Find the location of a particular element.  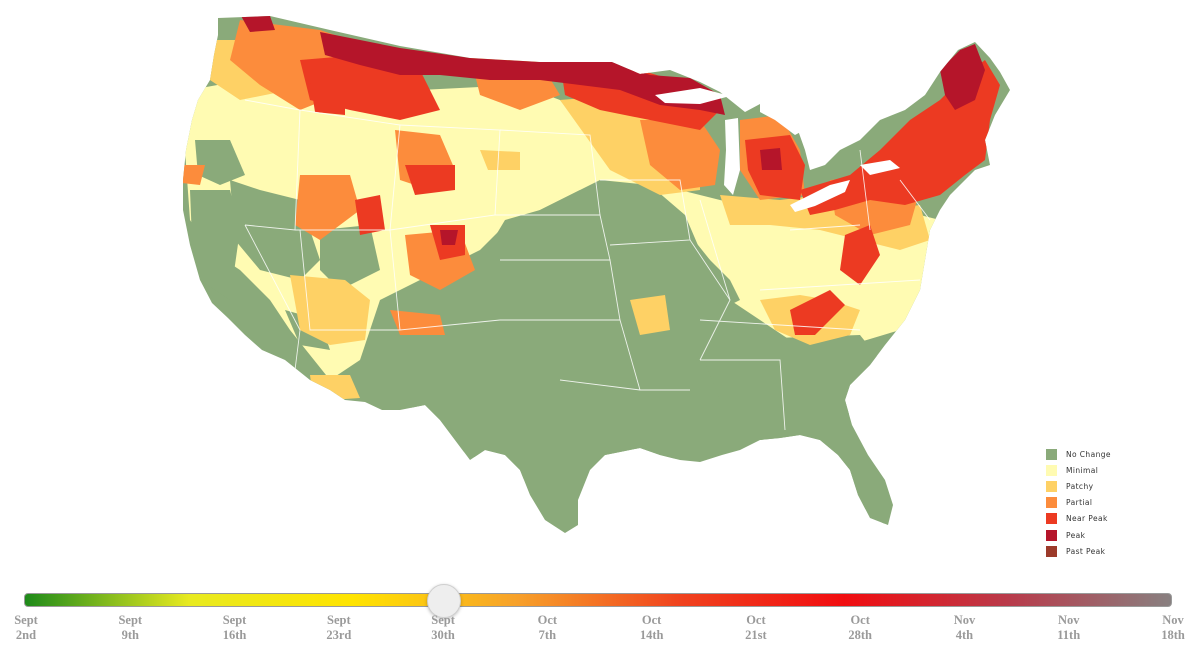

date-tick: Oct 21st is located at coordinates (756, 627).